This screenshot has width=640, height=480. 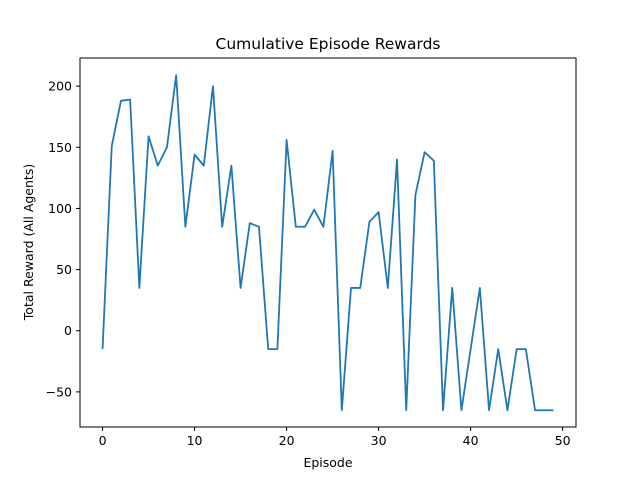 What do you see at coordinates (60, 208) in the screenshot?
I see `y-tick-label: 100` at bounding box center [60, 208].